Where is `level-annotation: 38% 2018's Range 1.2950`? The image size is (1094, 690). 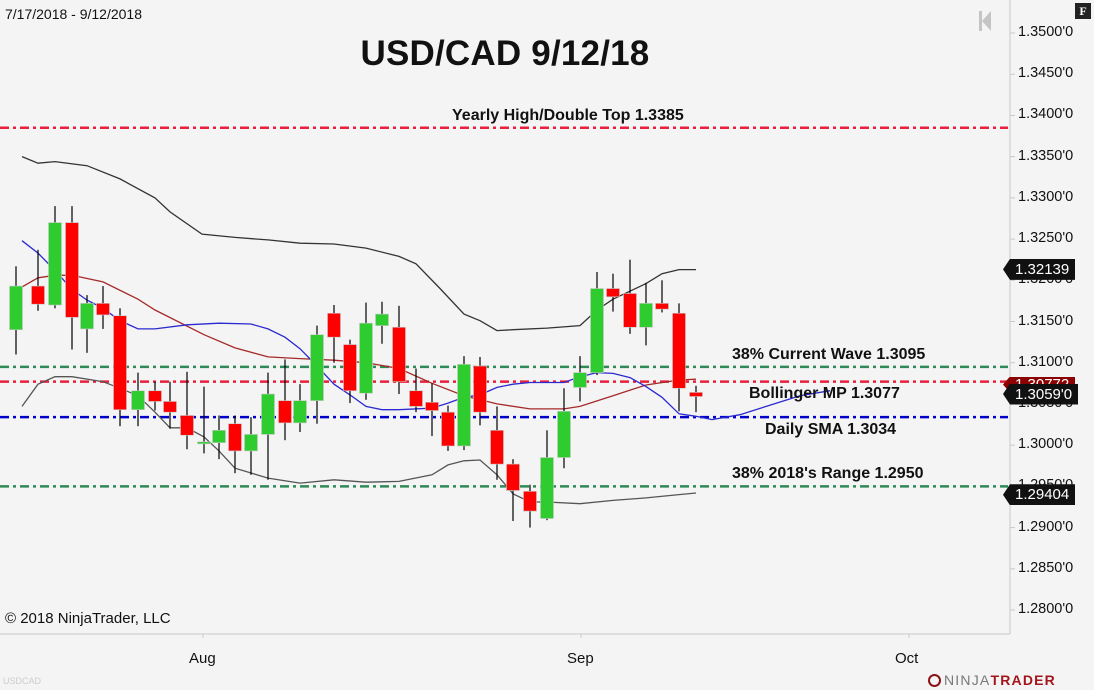
level-annotation: 38% 2018's Range 1.2950 is located at coordinates (828, 474).